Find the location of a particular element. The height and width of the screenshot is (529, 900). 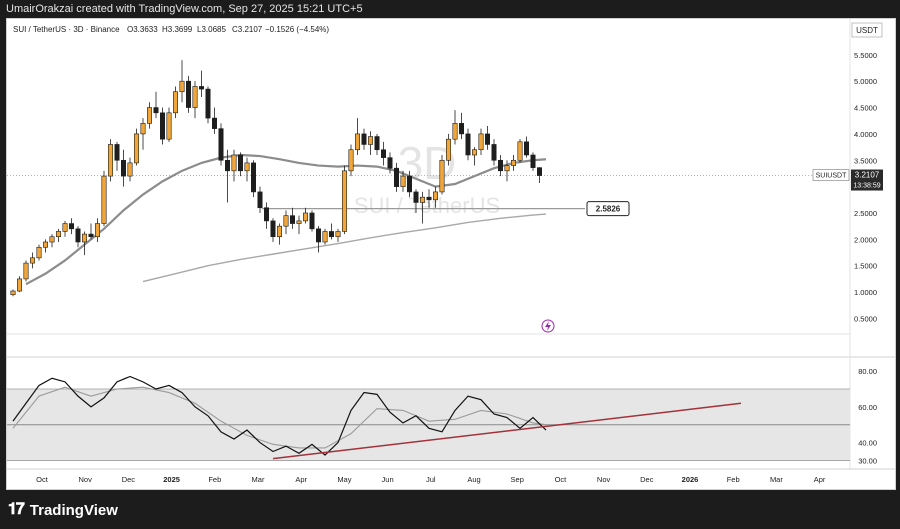

time-tick-label: Mar is located at coordinates (776, 479).